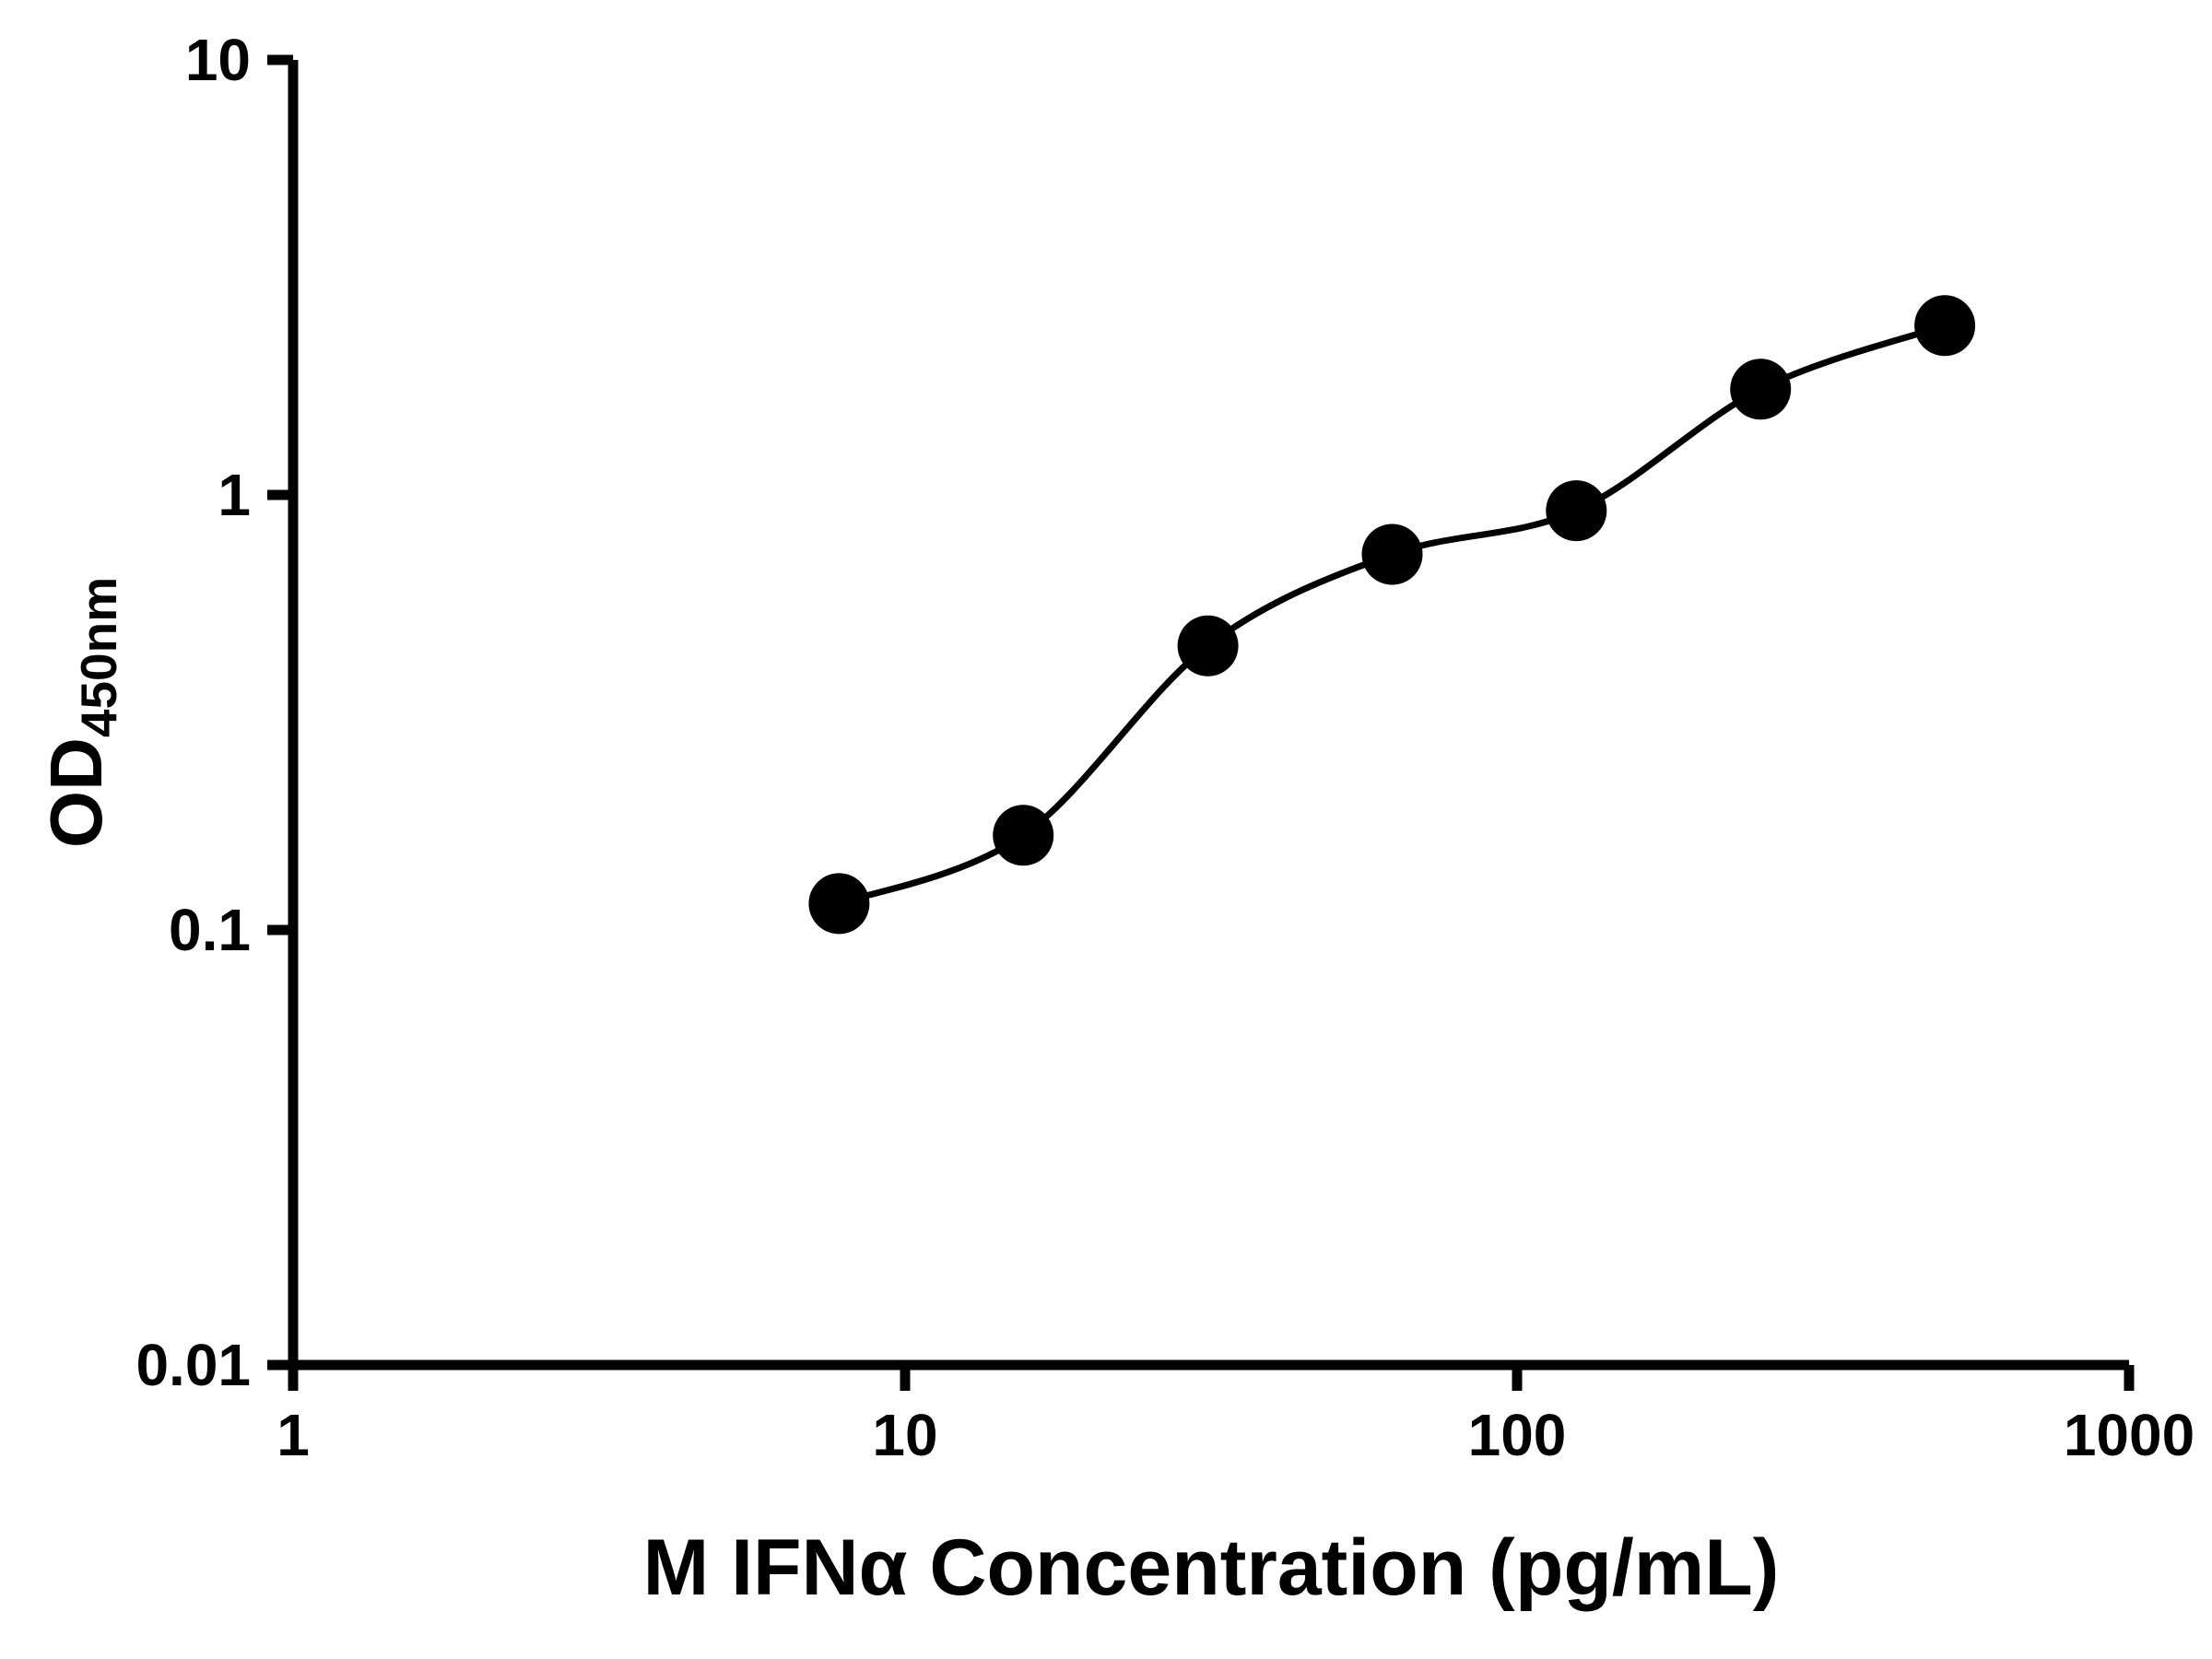  I want to click on x-tick-label: 100, so click(1517, 1435).